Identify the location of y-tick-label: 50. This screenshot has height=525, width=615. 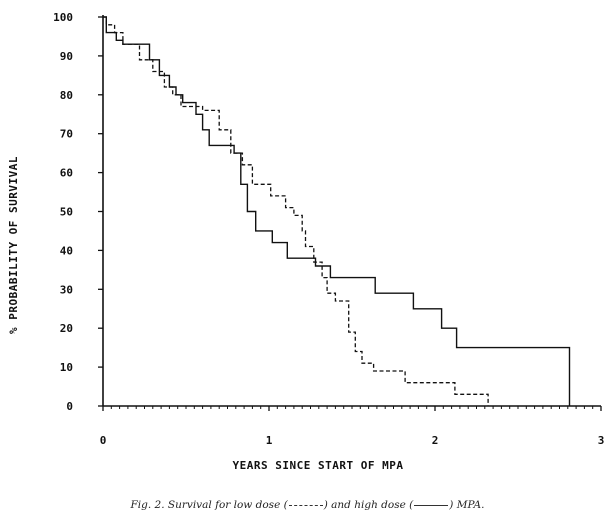
(66, 212).